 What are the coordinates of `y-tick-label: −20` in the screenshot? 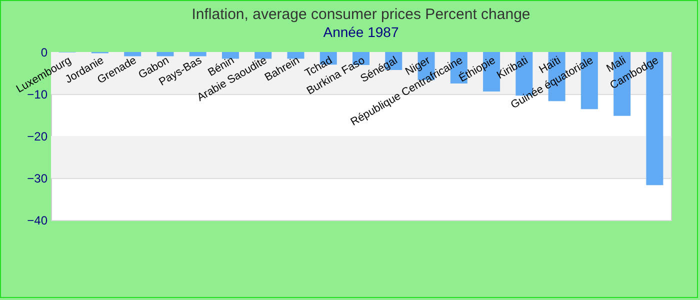 It's located at (37, 137).